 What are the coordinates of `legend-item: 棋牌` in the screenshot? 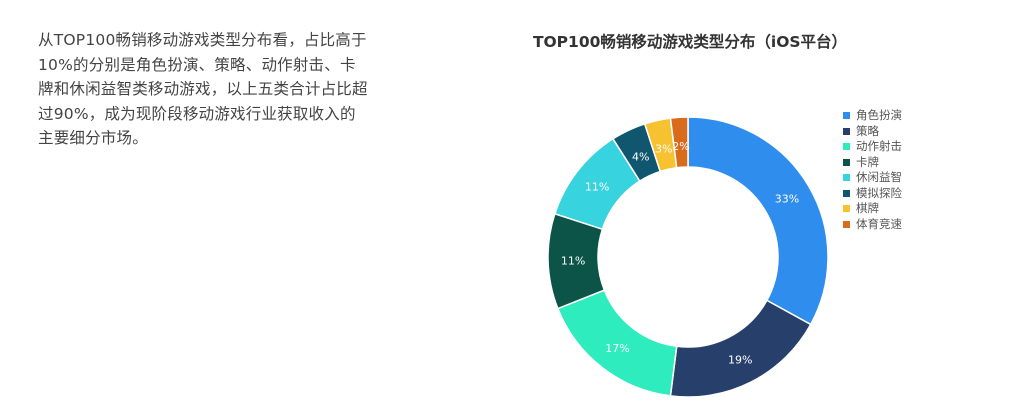 It's located at (872, 209).